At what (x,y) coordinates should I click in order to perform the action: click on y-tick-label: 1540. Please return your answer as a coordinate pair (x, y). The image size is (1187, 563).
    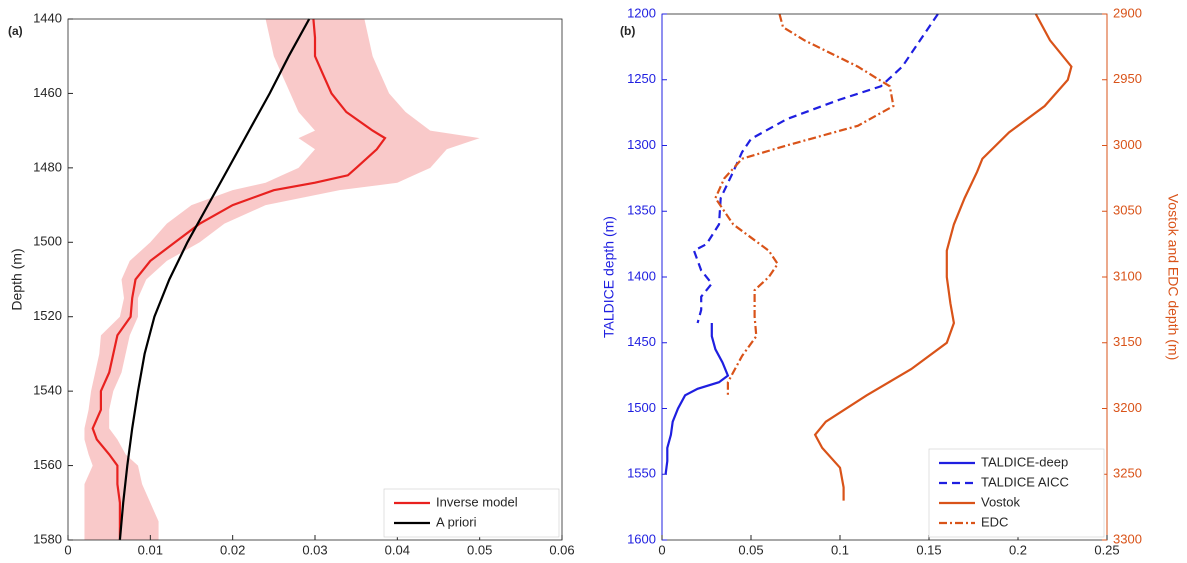
    Looking at the image, I should click on (47, 390).